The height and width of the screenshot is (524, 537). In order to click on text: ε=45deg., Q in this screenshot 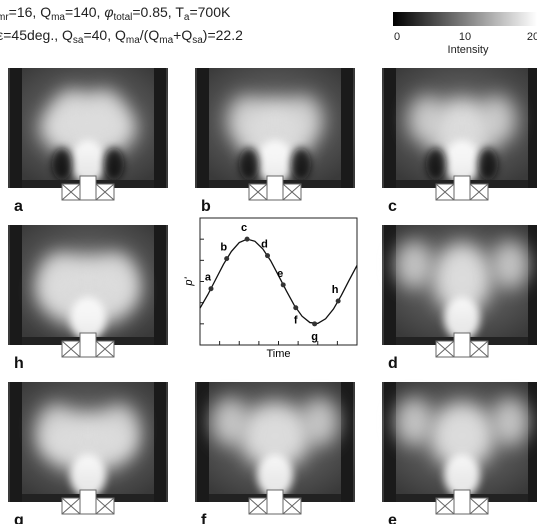, I will do `click(36, 35)`.